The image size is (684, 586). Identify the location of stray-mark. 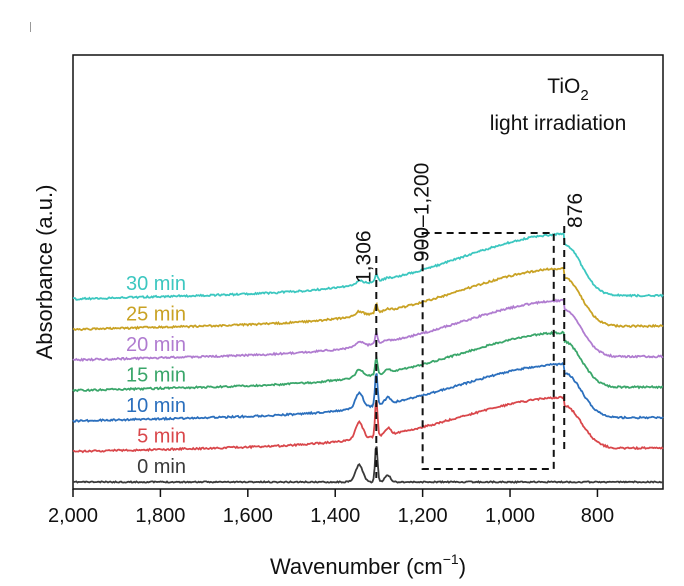
(30, 27).